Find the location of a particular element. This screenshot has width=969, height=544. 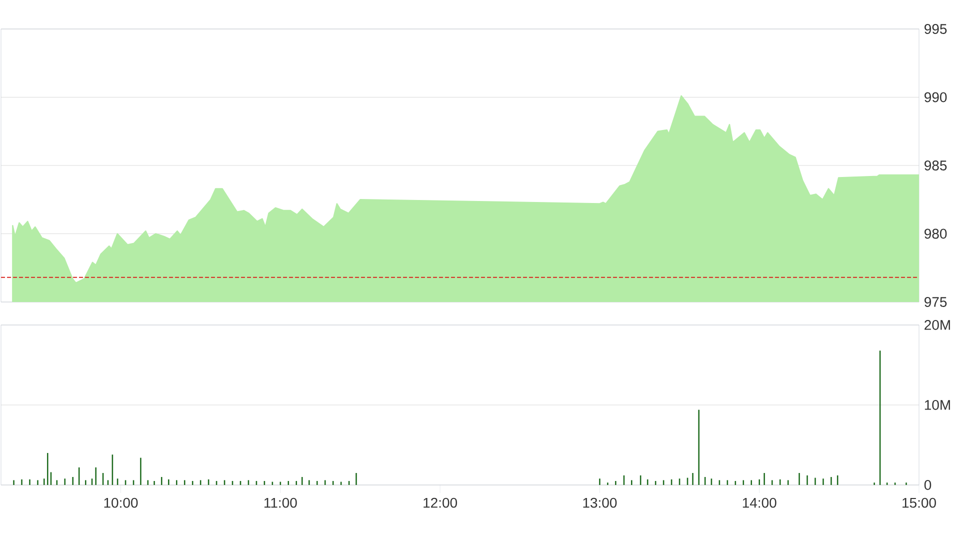

y-tick-label: 980 is located at coordinates (935, 233).